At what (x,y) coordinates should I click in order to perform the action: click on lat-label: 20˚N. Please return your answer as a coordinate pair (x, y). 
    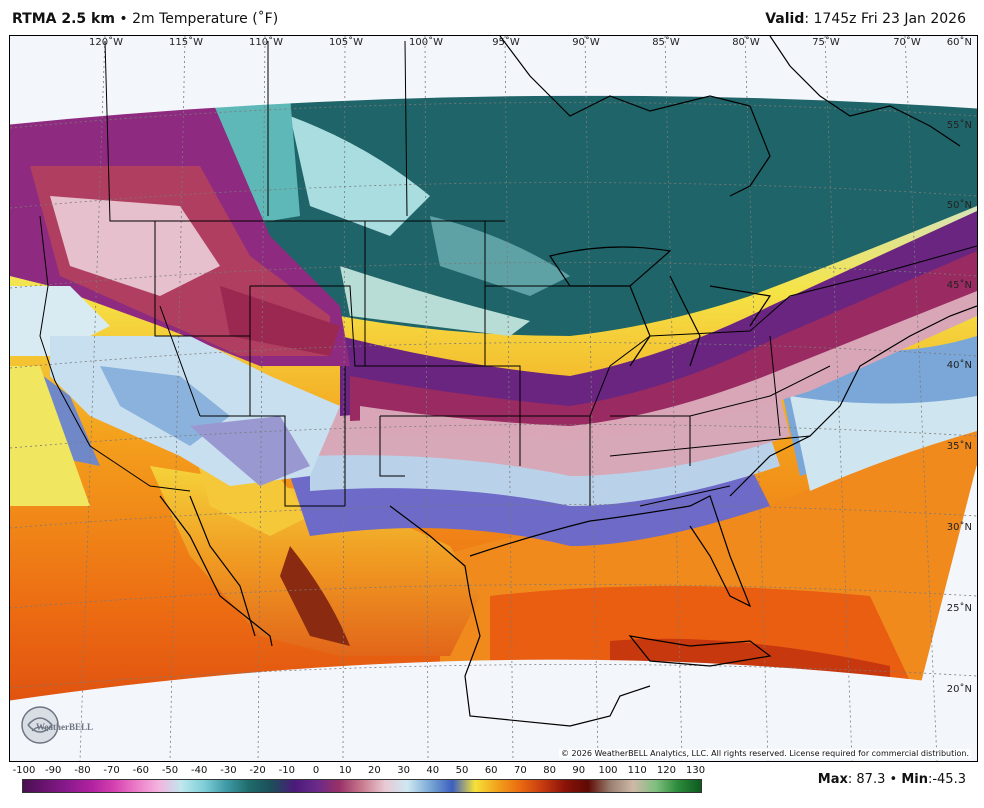
    Looking at the image, I should click on (959, 689).